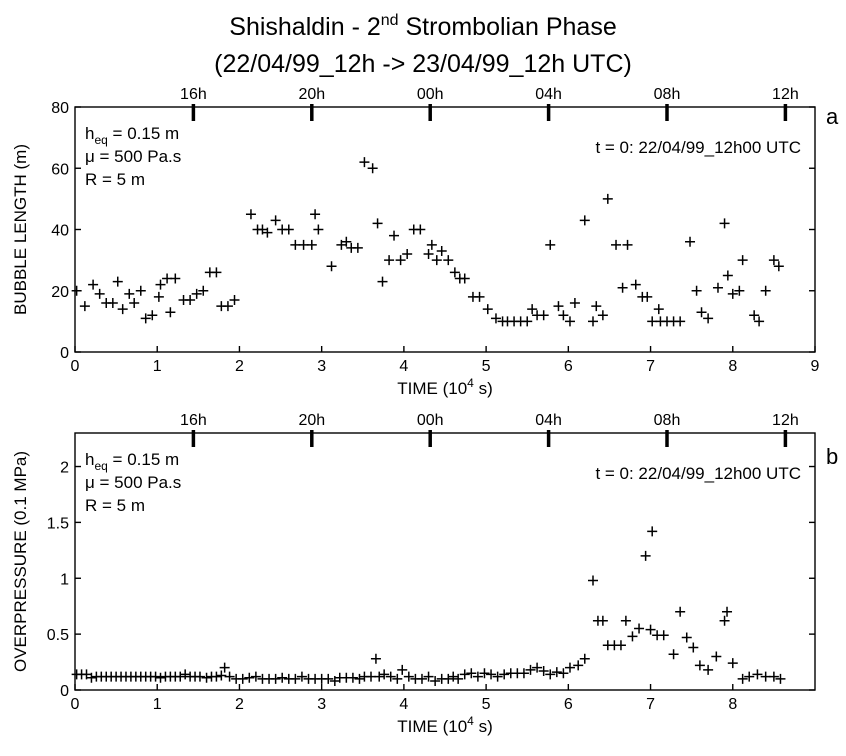  What do you see at coordinates (403, 704) in the screenshot?
I see `x-tick-label: 4` at bounding box center [403, 704].